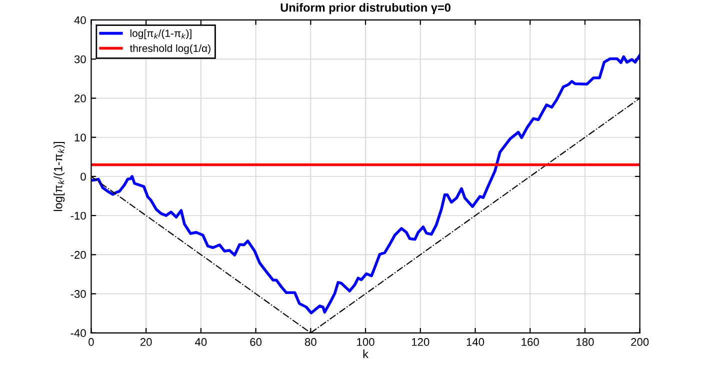 This screenshot has height=377, width=707. Describe the element at coordinates (365, 8) in the screenshot. I see `chart-title: Uniform prior distrubution γ=0` at that location.